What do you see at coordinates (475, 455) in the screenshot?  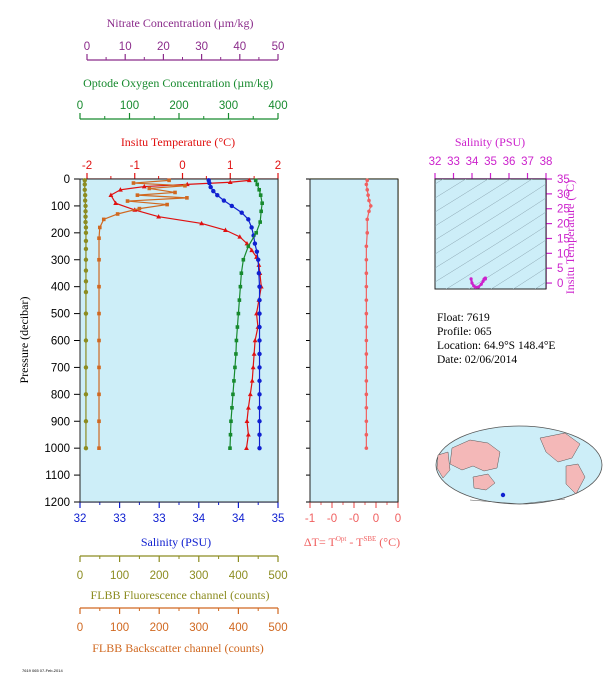 I see `map-land-asia` at bounding box center [475, 455].